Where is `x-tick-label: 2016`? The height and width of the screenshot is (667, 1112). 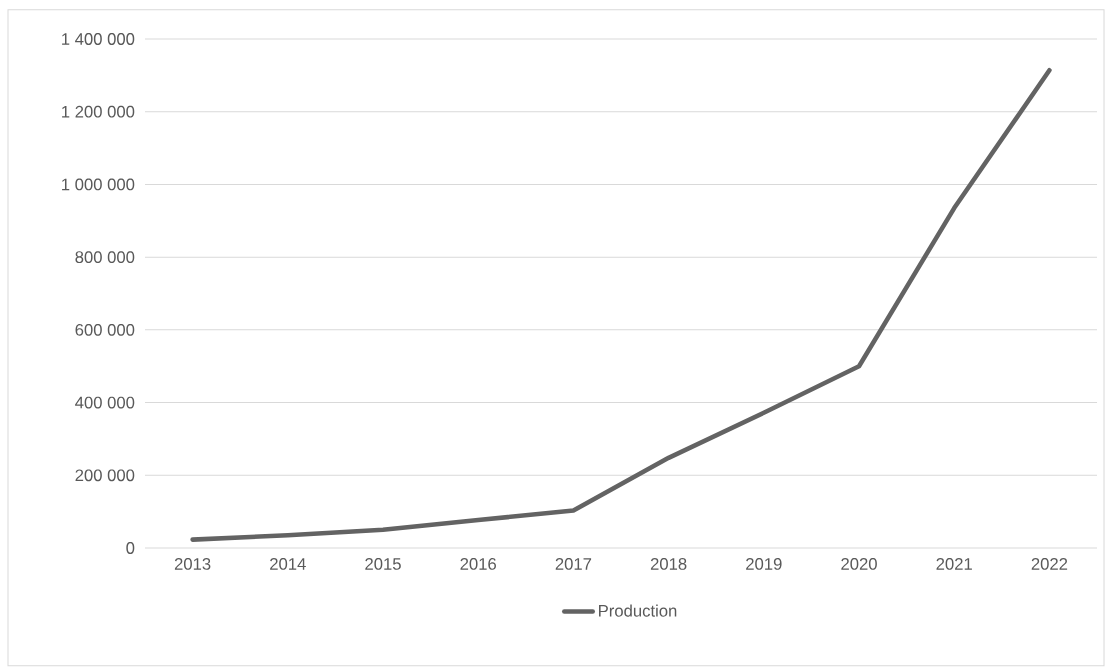
x-tick-label: 2016 is located at coordinates (478, 564).